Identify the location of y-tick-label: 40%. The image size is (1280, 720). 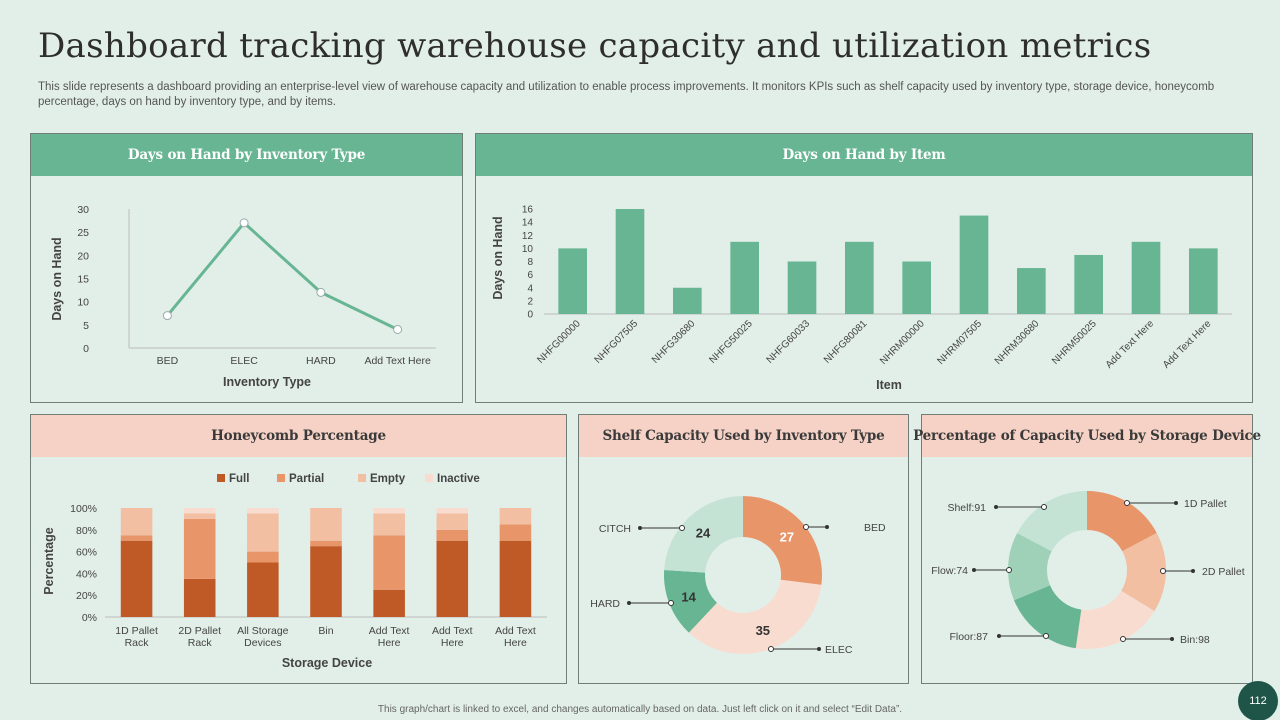
(86, 574).